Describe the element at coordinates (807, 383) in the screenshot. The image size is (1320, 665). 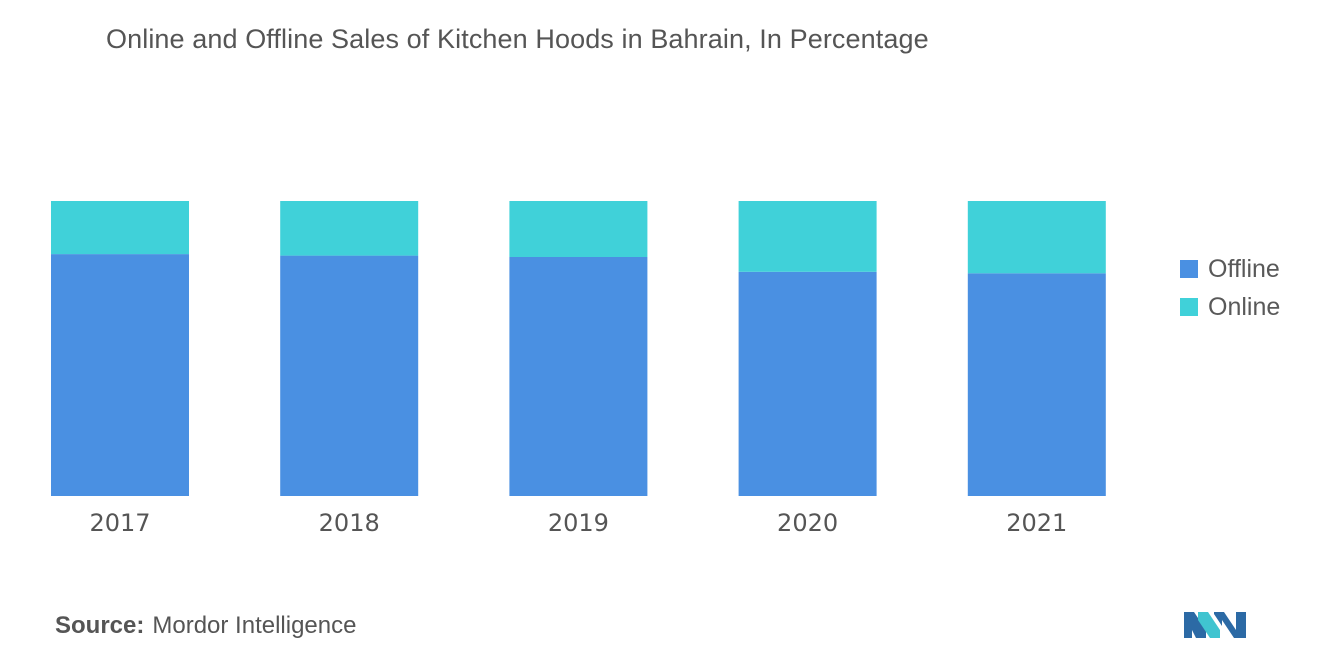
I see `bar-offline-2020` at that location.